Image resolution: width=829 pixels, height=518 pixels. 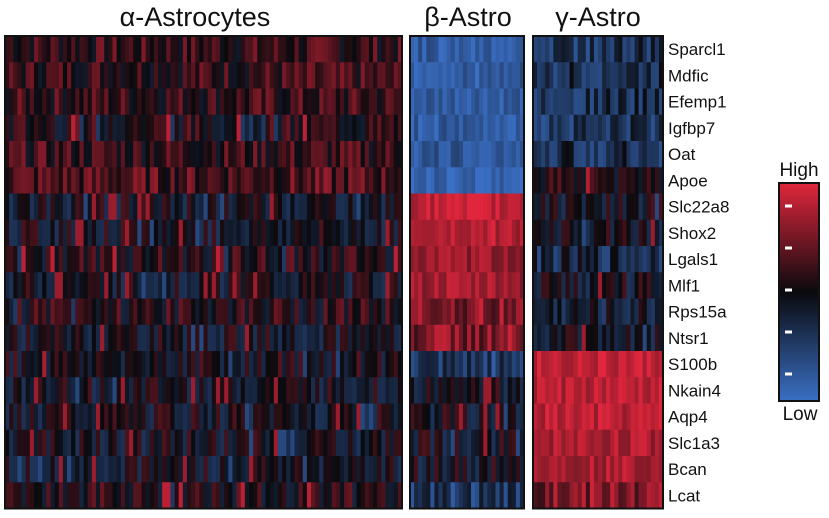 What do you see at coordinates (687, 469) in the screenshot?
I see `gene-label: Bcan` at bounding box center [687, 469].